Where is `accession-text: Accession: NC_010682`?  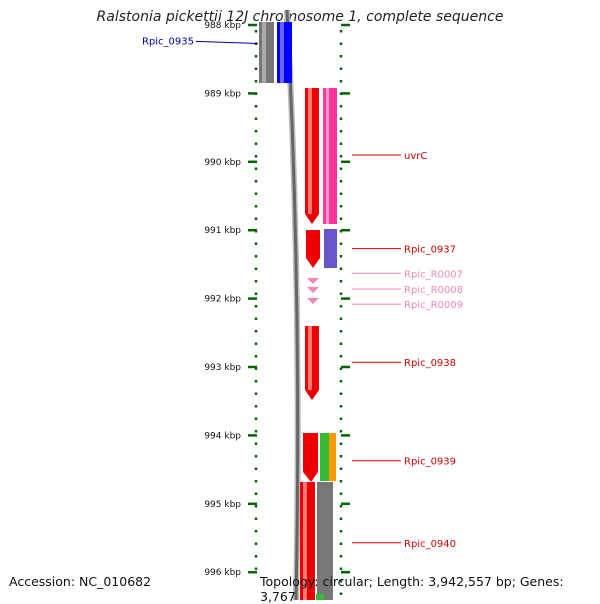
accession-text: Accession: NC_010682 is located at coordinates (80, 581).